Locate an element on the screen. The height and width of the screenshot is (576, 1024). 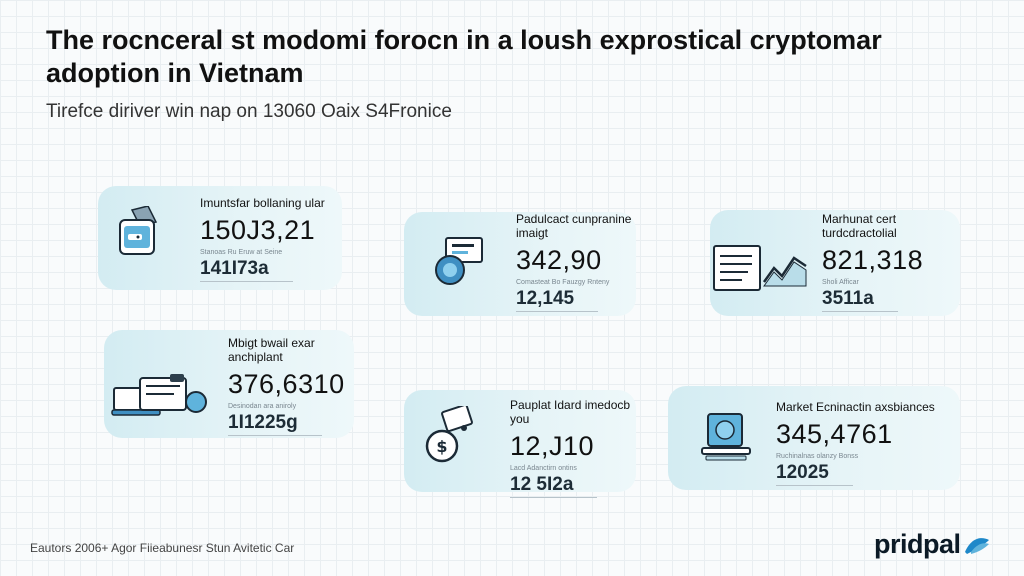
stat-card-5-value: 12,J10 is located at coordinates (552, 446).